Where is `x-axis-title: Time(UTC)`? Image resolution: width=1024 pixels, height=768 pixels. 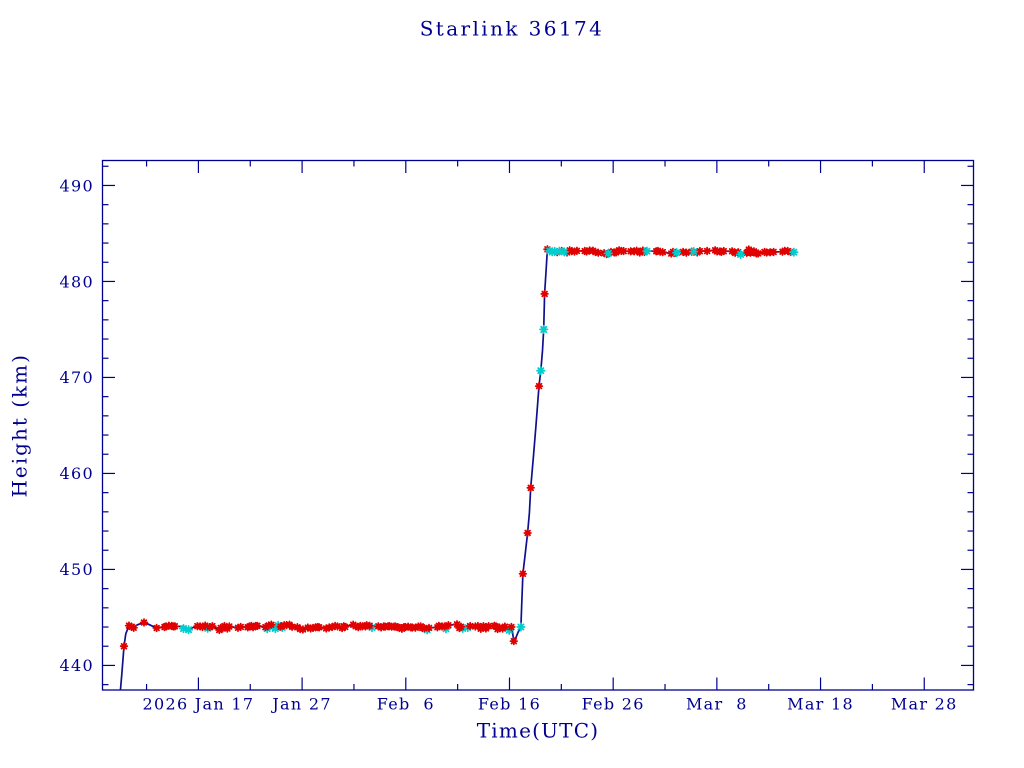
x-axis-title: Time(UTC) is located at coordinates (538, 731).